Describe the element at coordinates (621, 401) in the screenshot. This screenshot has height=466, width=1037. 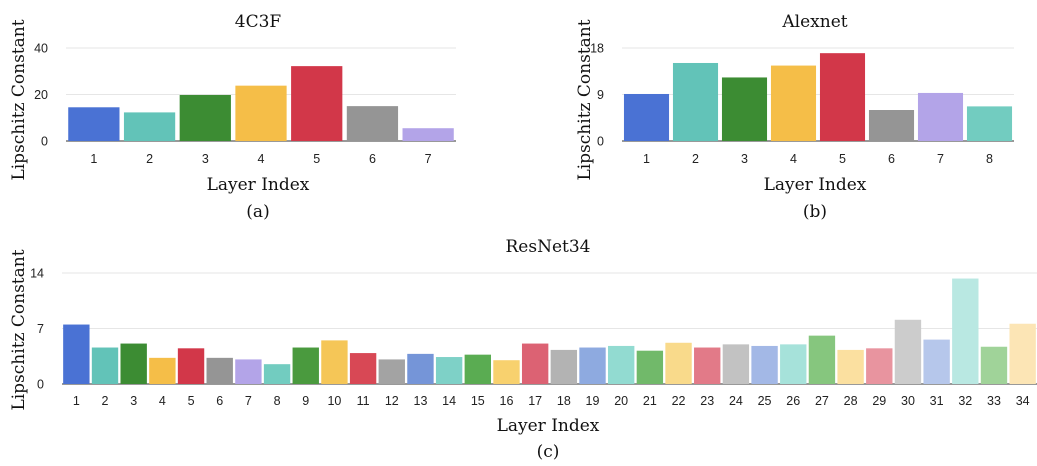
I see `x-tick-label: 20` at that location.